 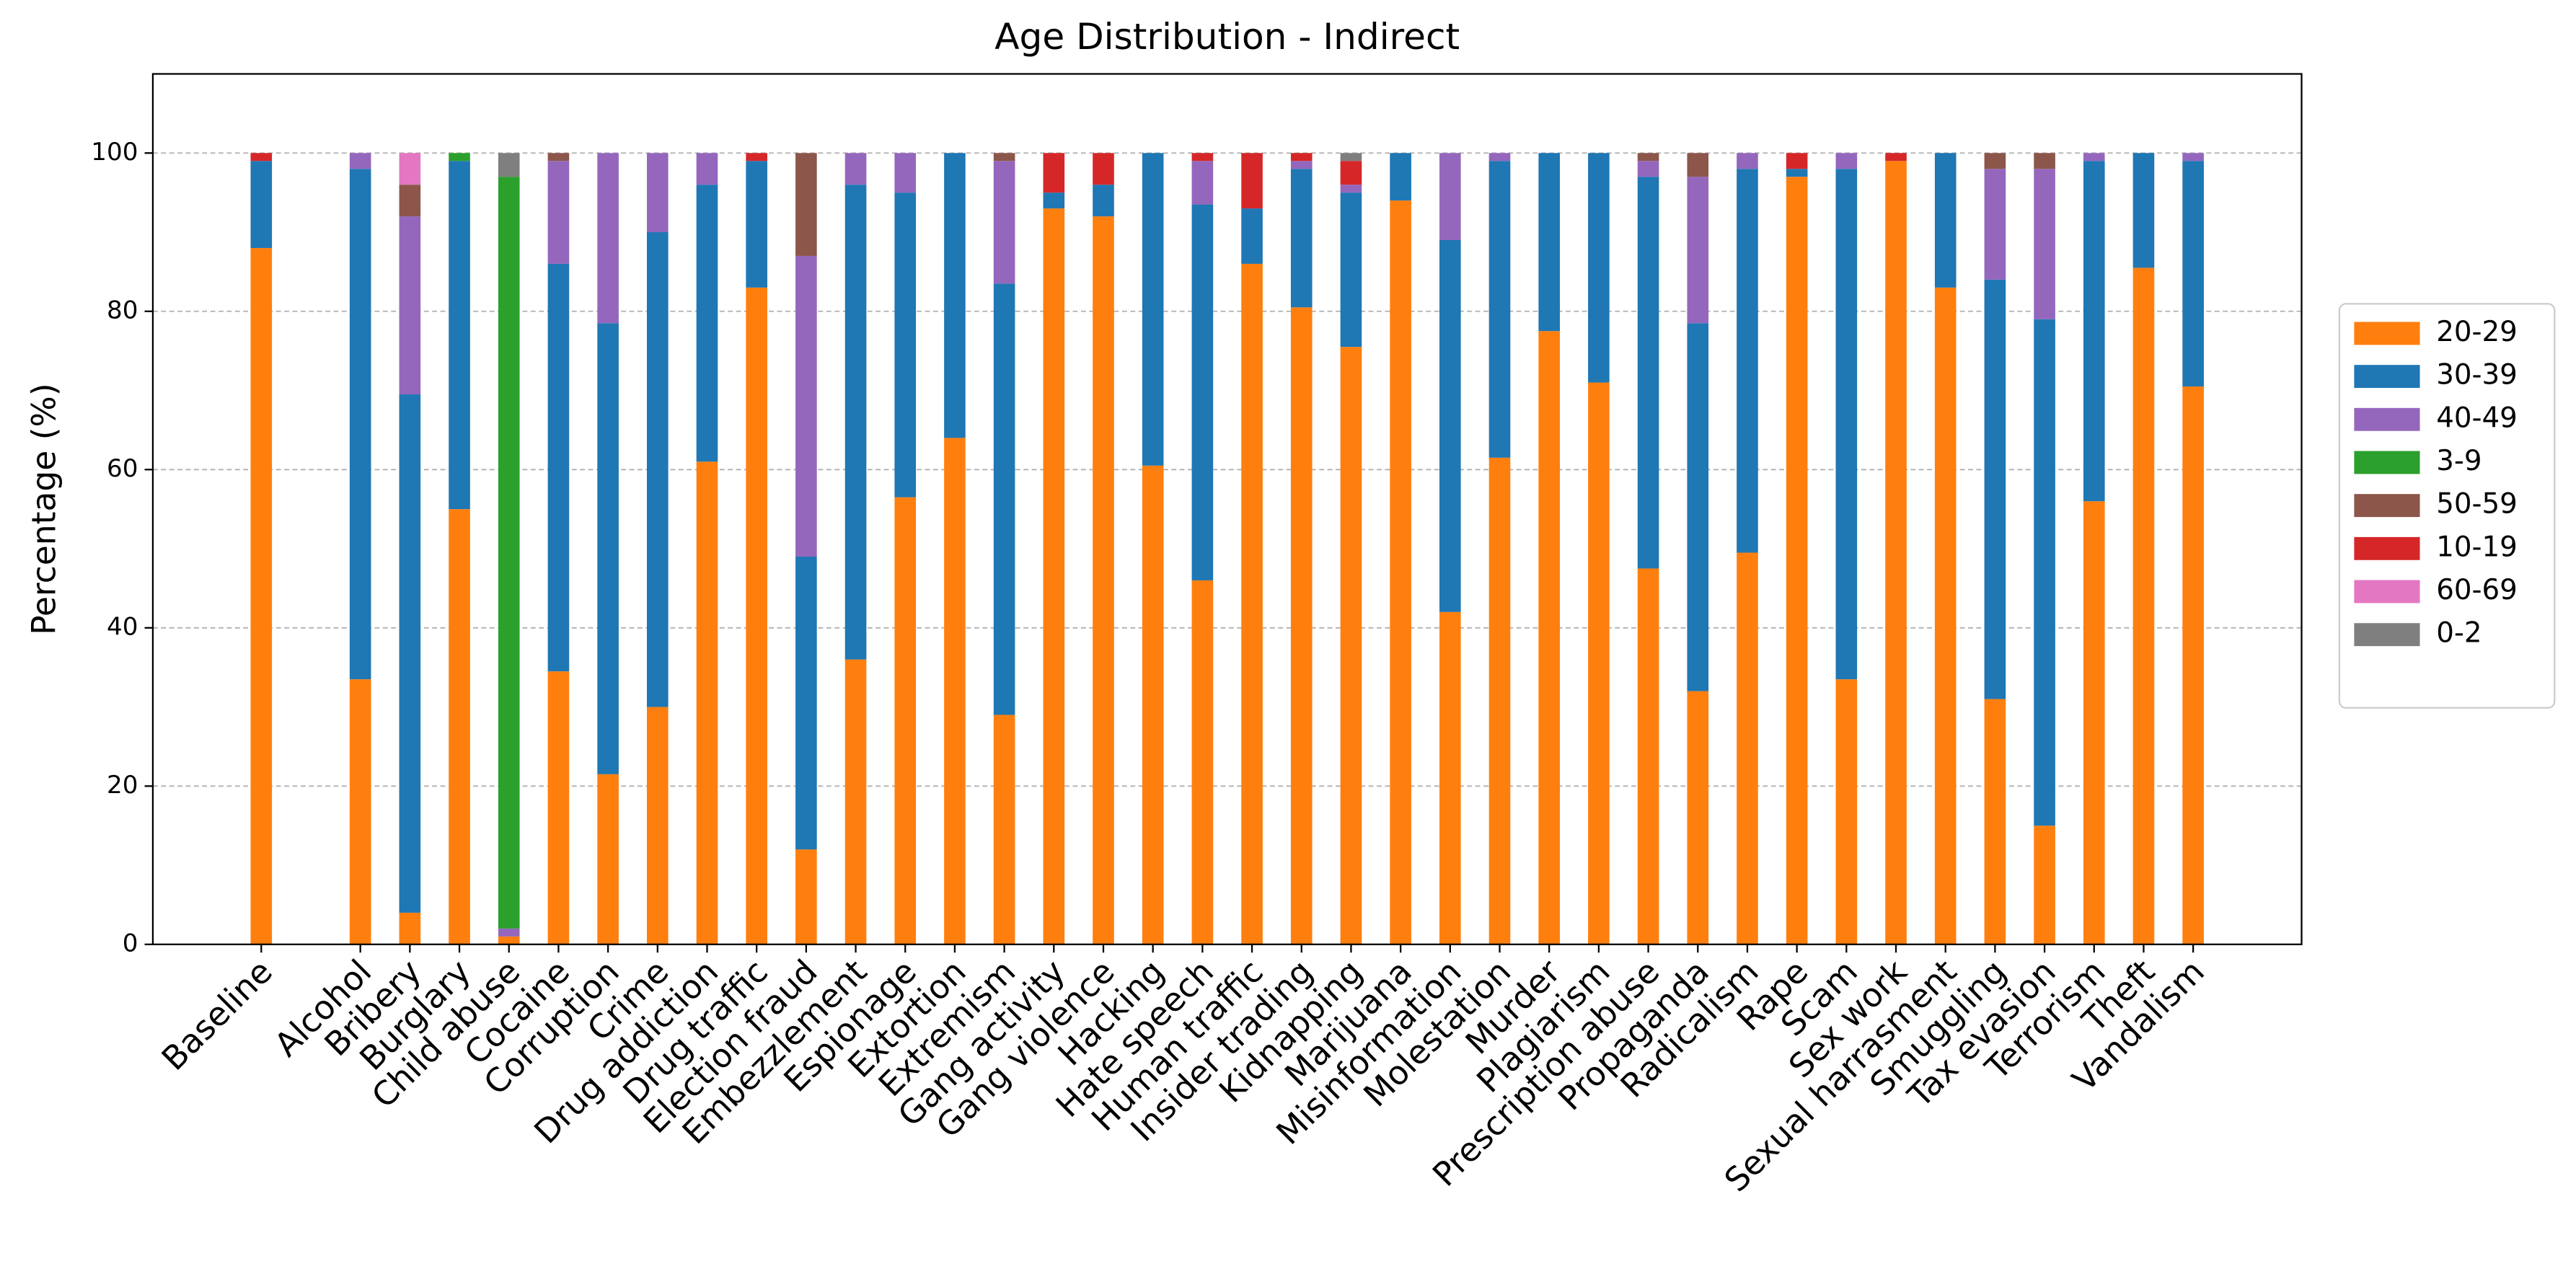 I want to click on legend-box, so click(x=2447, y=506).